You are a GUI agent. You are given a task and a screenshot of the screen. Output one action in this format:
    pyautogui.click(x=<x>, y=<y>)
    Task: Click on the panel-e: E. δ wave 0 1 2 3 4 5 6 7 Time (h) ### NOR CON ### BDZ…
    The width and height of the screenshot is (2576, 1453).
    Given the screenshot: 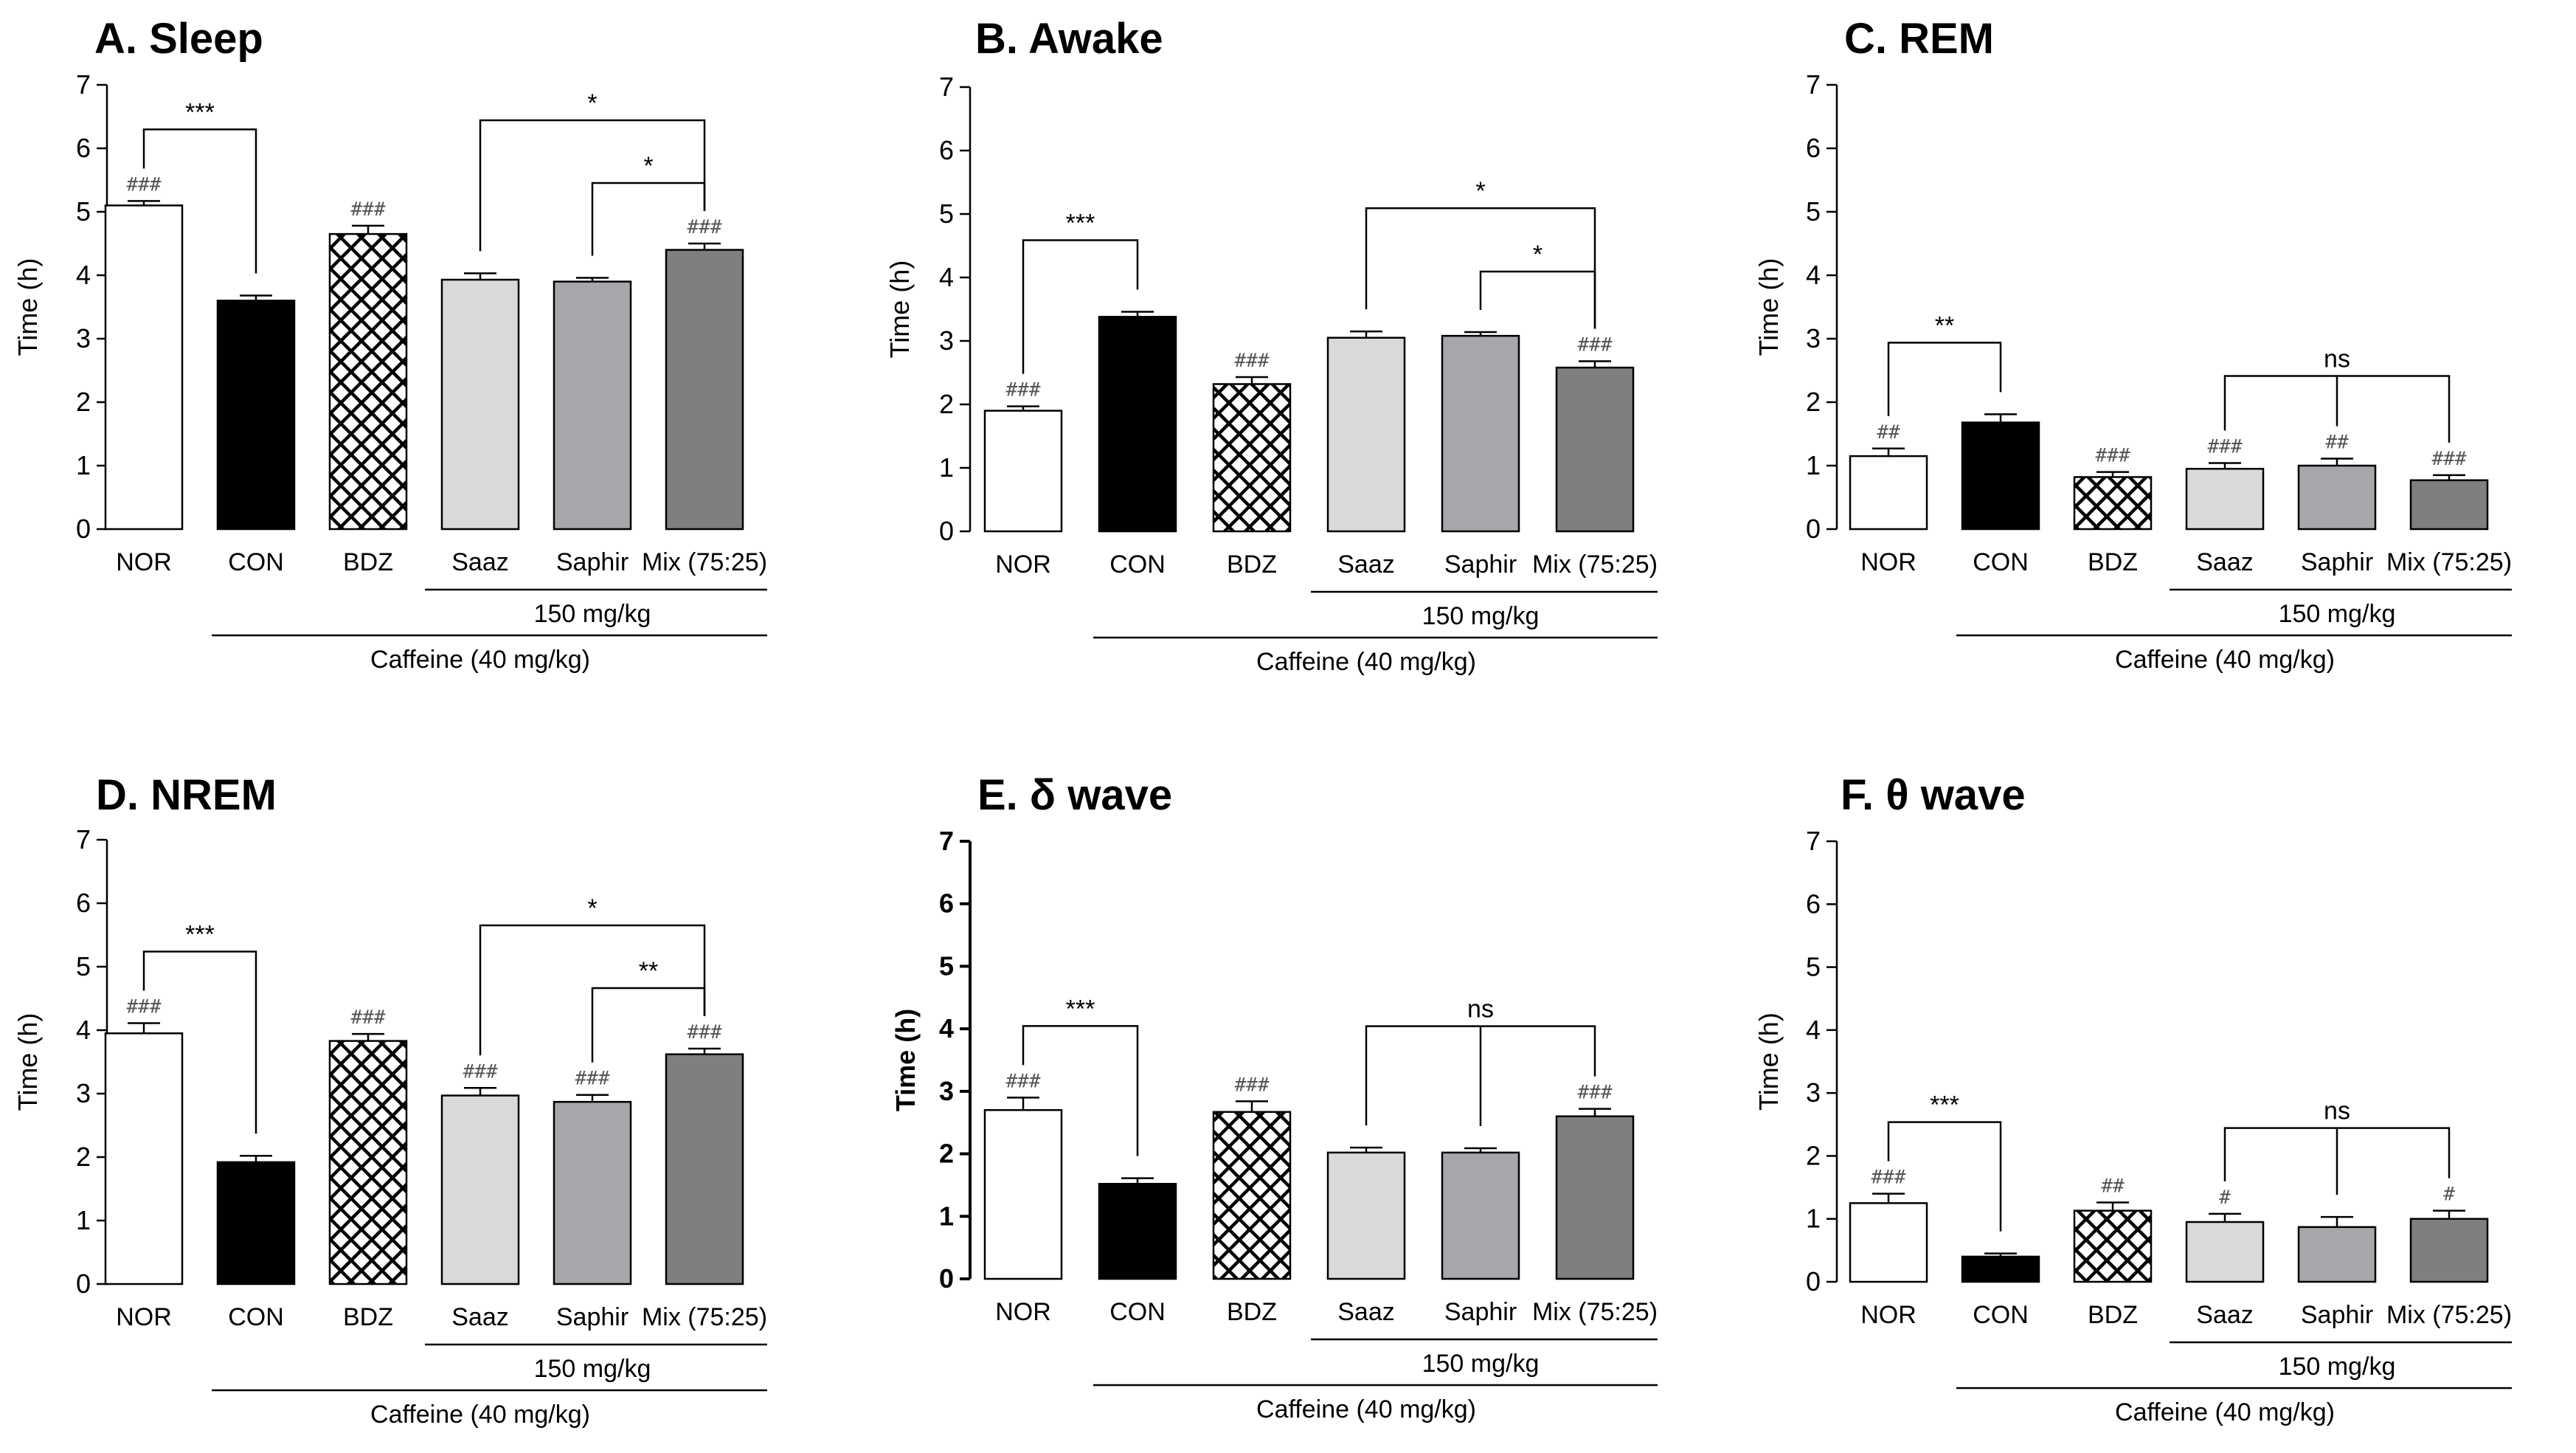 What is the action you would take?
    pyautogui.click(x=1274, y=1097)
    